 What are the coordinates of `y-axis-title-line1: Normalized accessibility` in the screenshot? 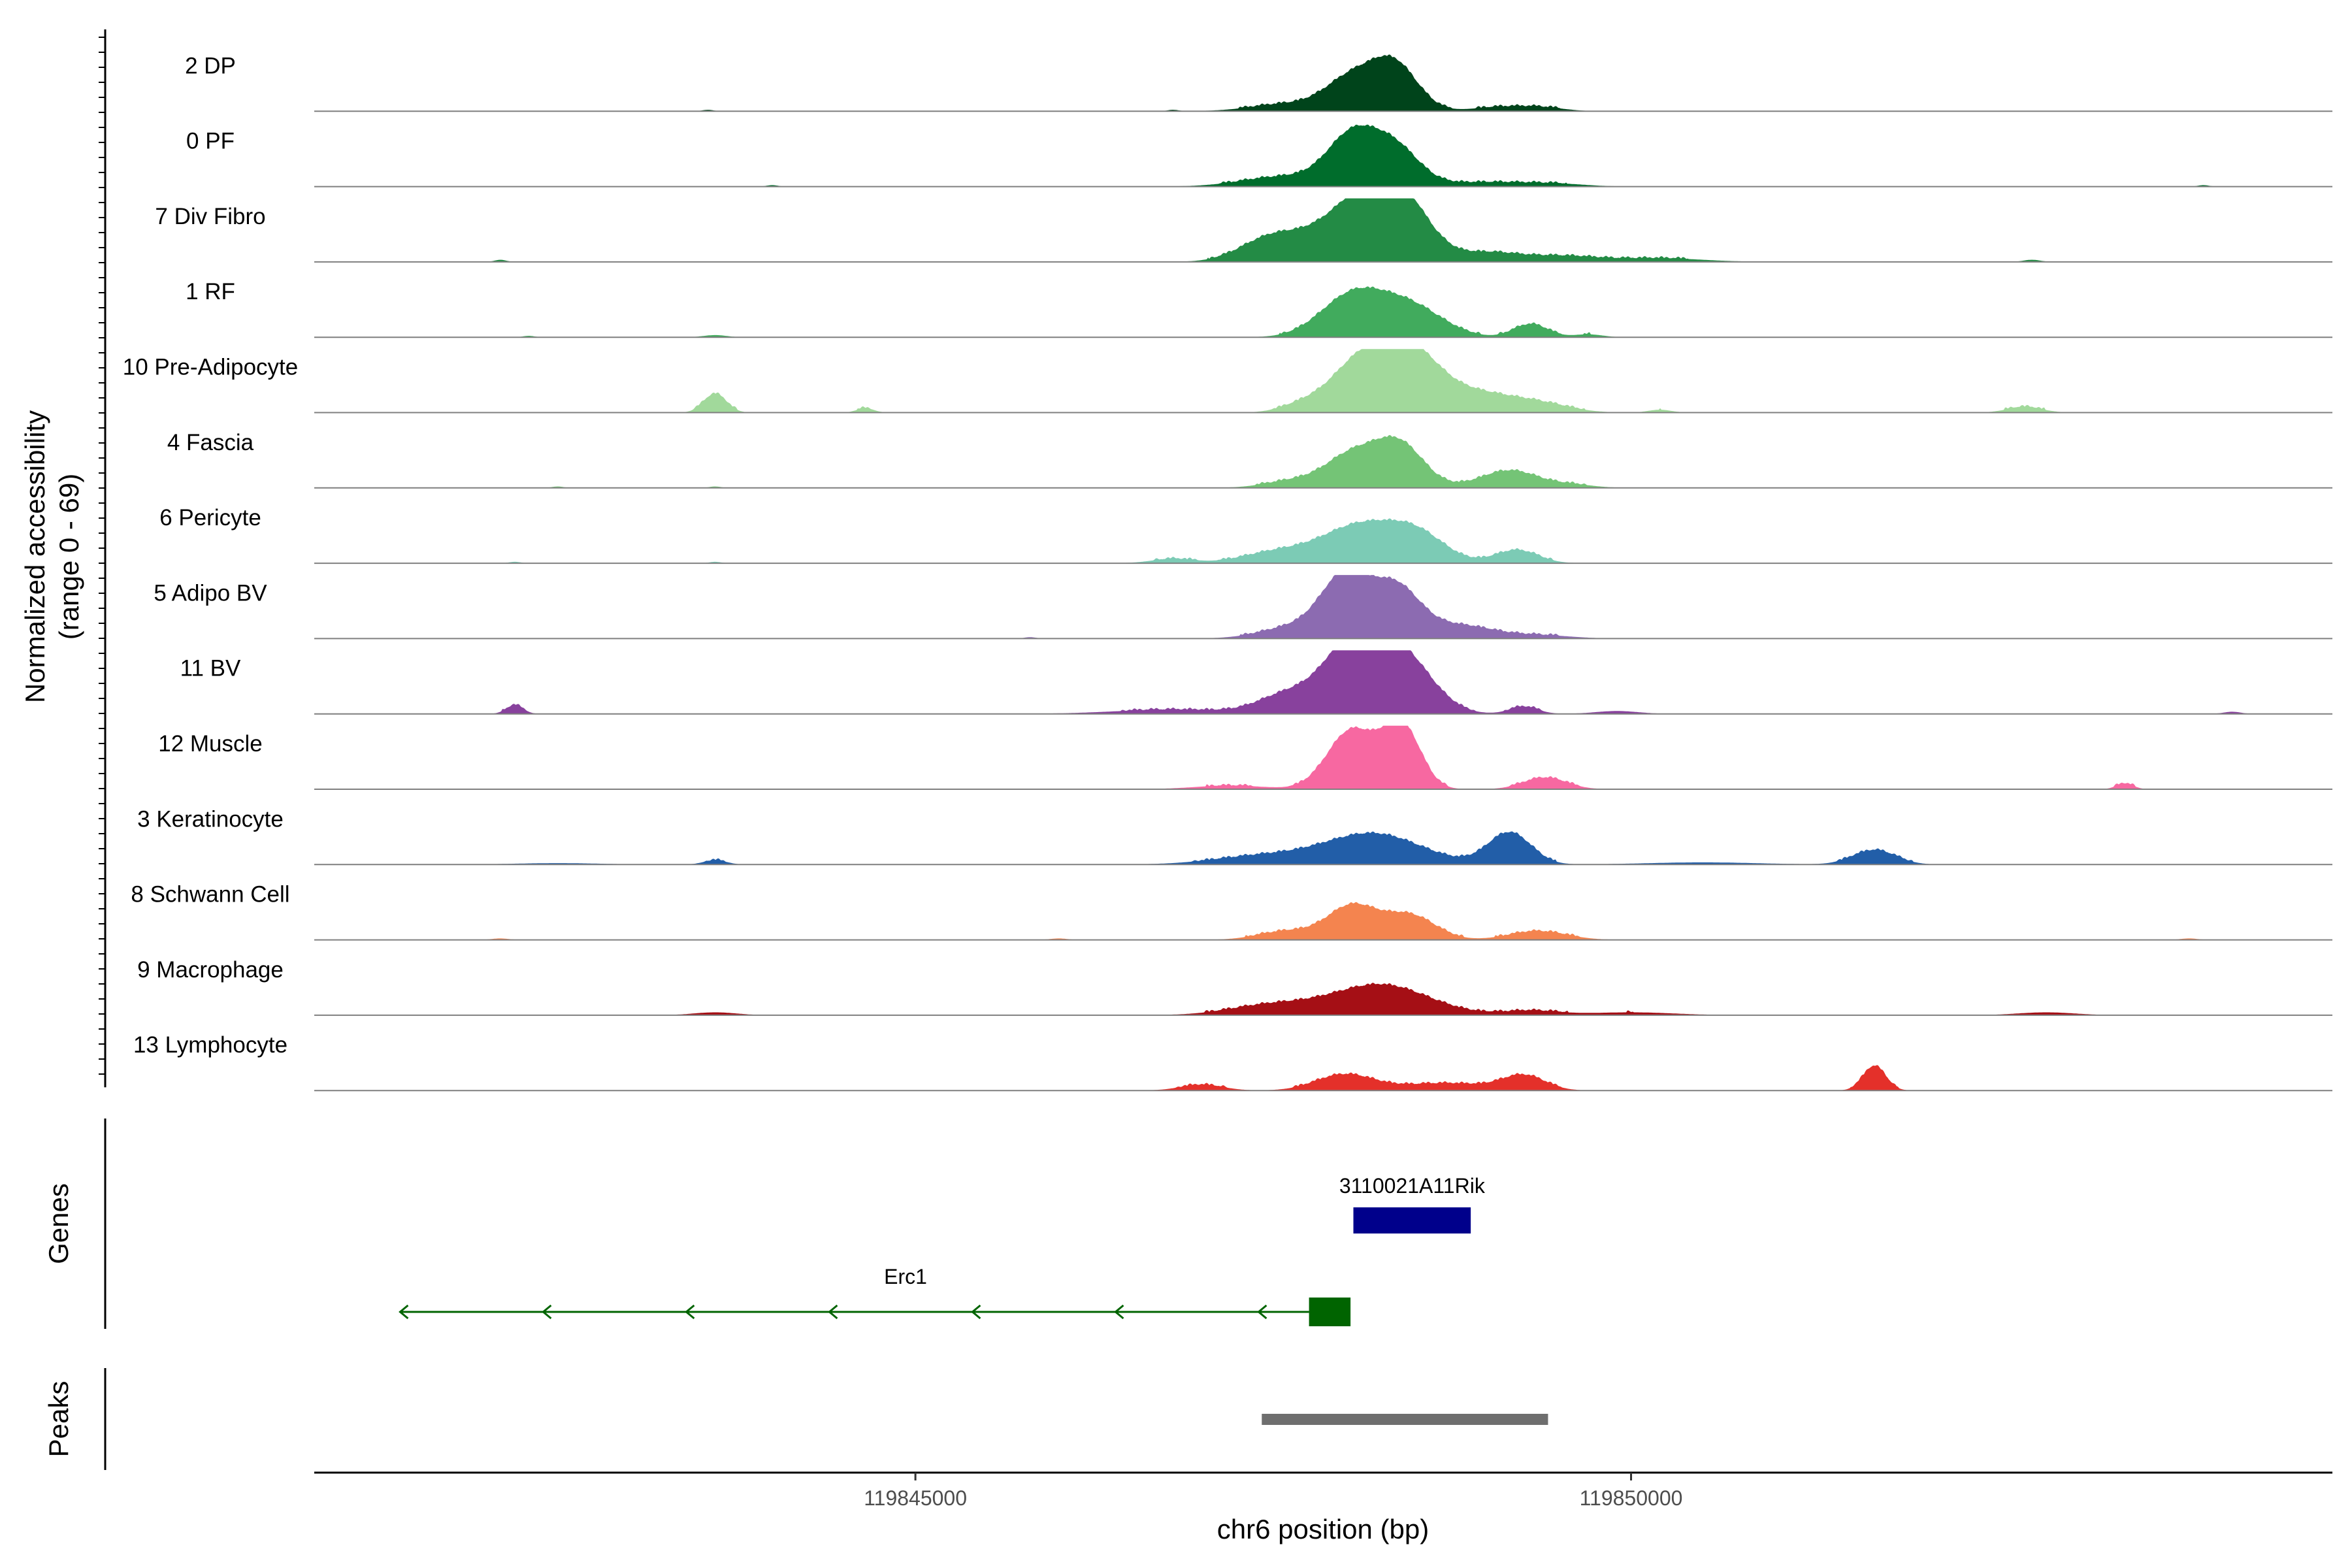 It's located at (35, 556).